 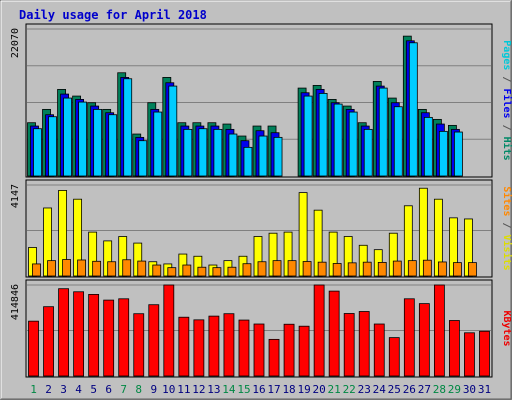 What do you see at coordinates (506, 103) in the screenshot?
I see `legend-entry: Files` at bounding box center [506, 103].